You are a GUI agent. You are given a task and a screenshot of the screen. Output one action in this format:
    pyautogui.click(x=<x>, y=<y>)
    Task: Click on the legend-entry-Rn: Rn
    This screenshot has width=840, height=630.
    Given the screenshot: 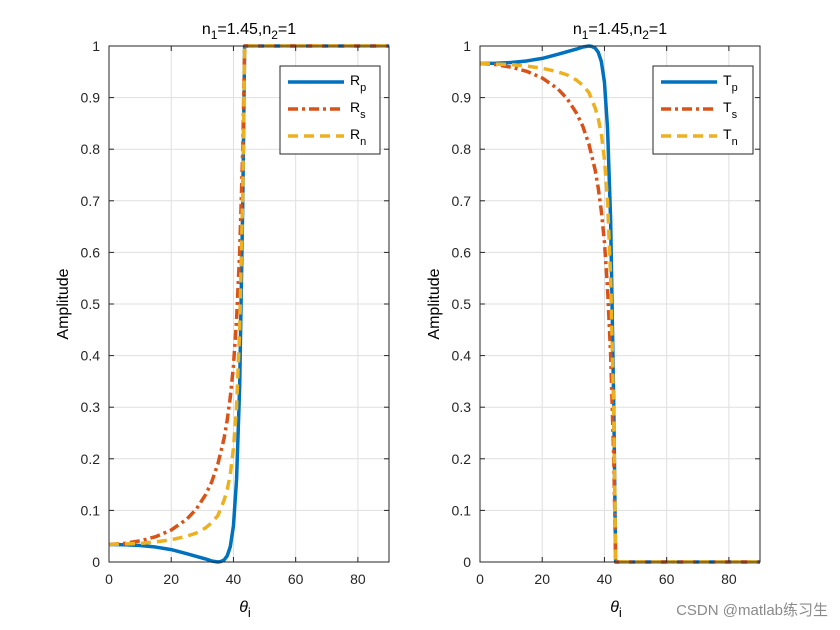 What is the action you would take?
    pyautogui.click(x=358, y=137)
    